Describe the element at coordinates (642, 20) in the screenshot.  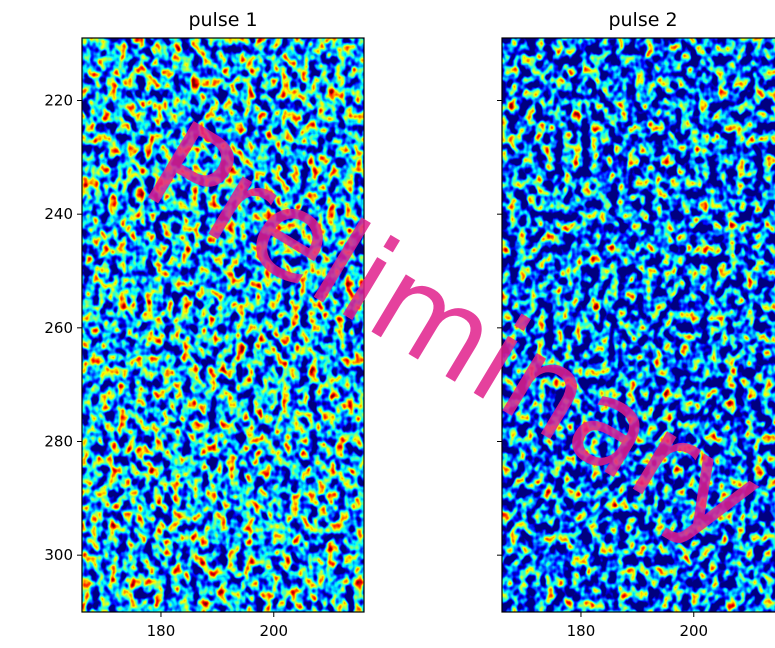
I see `panel-title: pulse 2` at that location.